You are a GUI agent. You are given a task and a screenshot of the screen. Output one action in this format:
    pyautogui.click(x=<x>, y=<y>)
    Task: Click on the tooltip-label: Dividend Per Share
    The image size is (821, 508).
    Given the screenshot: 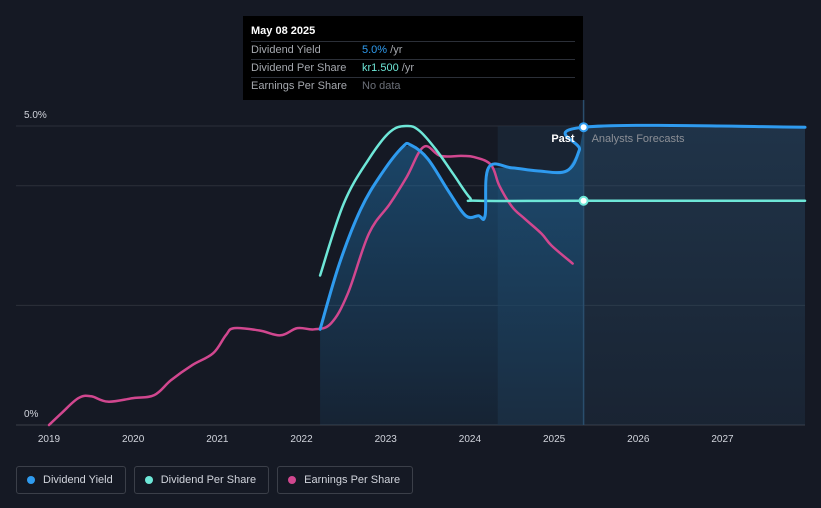 What is the action you would take?
    pyautogui.click(x=299, y=68)
    